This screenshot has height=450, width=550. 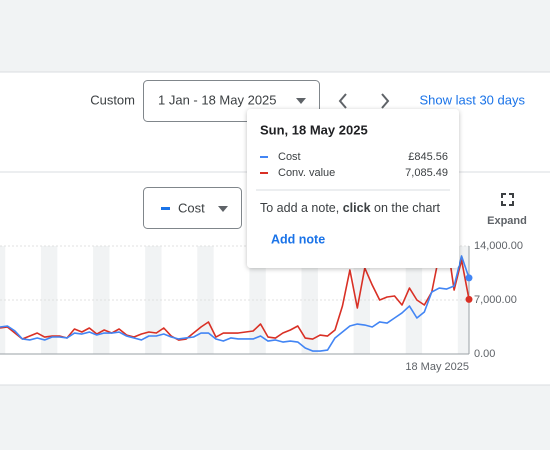 What do you see at coordinates (217, 99) in the screenshot?
I see `date-range: 1 Jan - 18 May 2025` at bounding box center [217, 99].